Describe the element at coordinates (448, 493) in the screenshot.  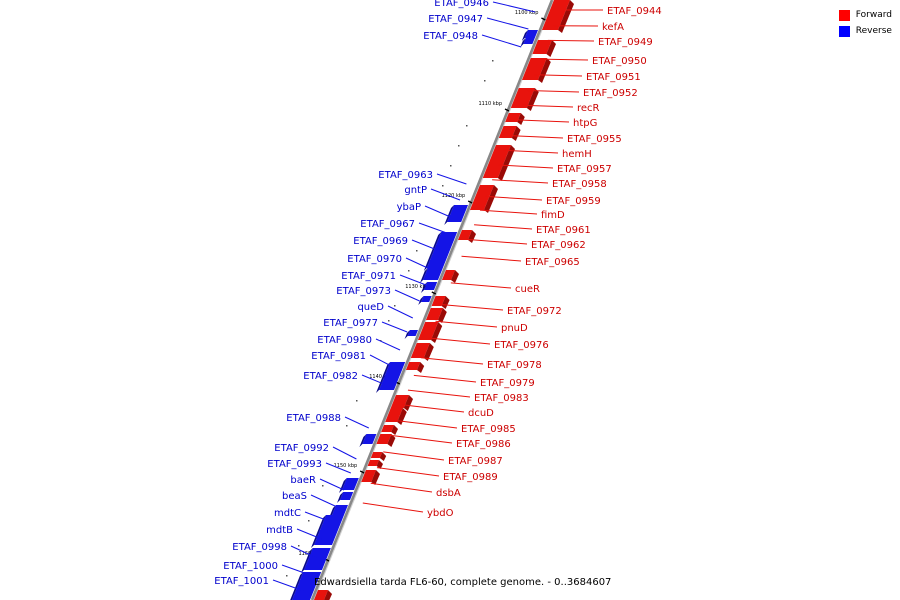
I see `forward-gene-label: dsbA` at that location.